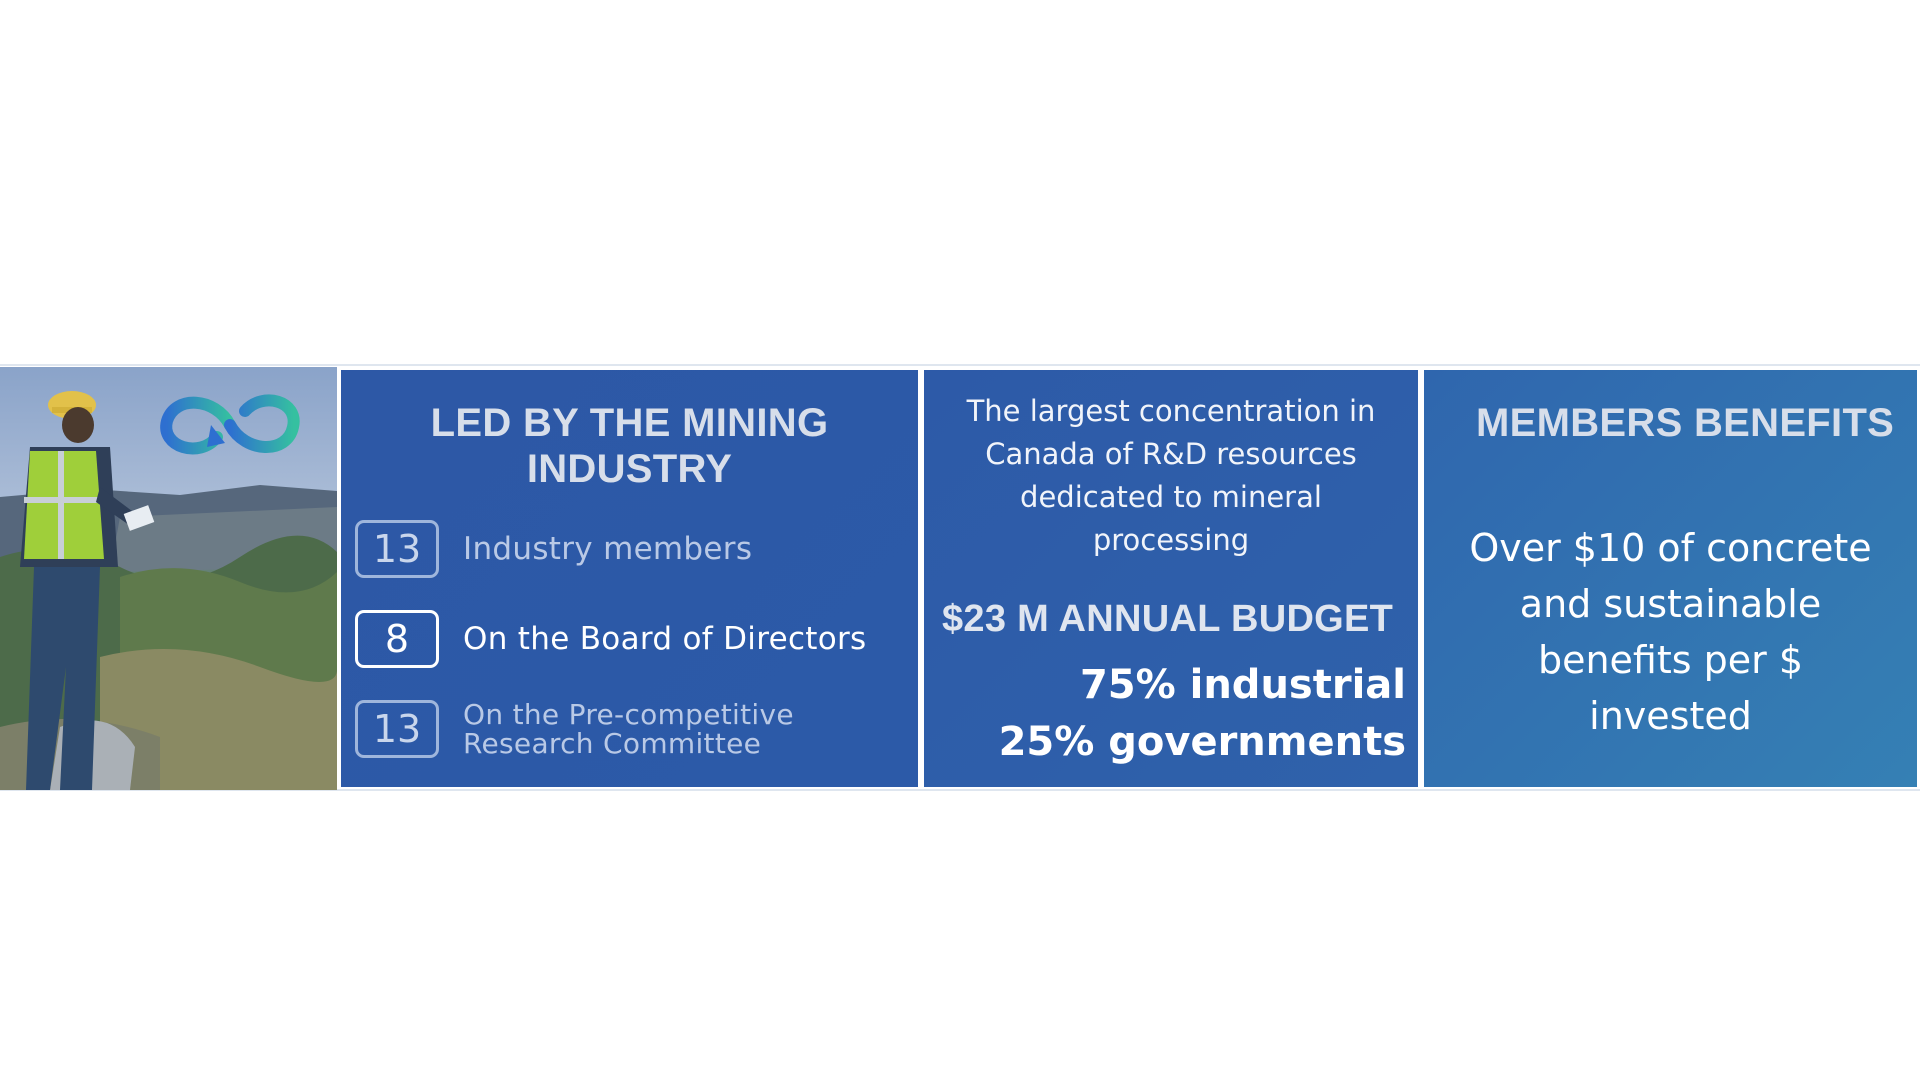  What do you see at coordinates (397, 639) in the screenshot?
I see `stat-number: 8` at bounding box center [397, 639].